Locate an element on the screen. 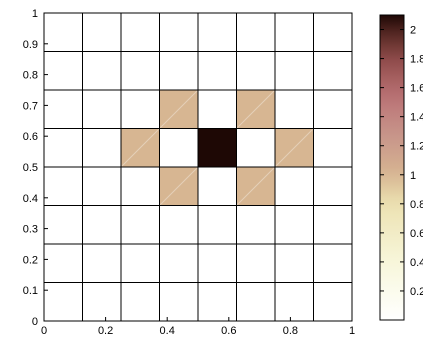  colorbar-tick-label: 1.6 is located at coordinates (416, 89).